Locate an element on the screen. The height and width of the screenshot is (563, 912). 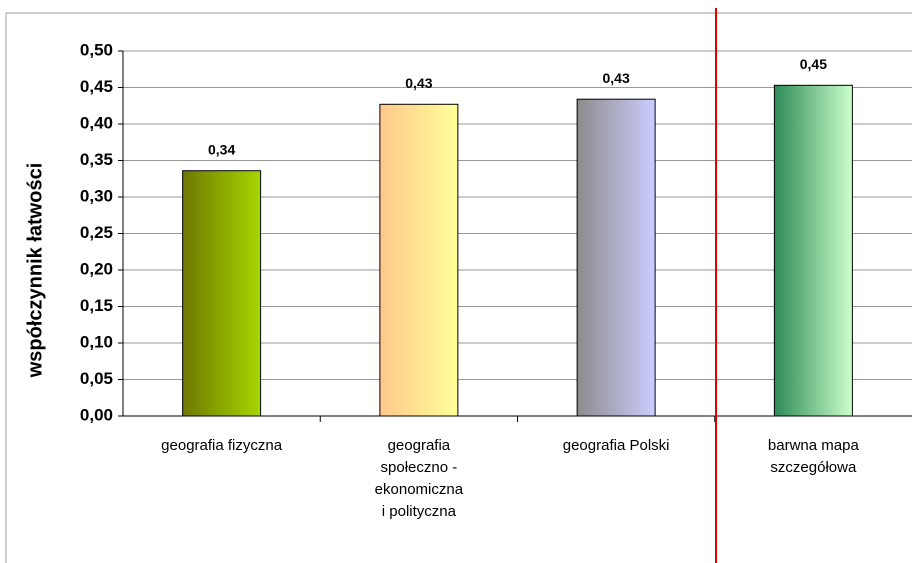
y-tick-label: 0,25 is located at coordinates (96, 232).